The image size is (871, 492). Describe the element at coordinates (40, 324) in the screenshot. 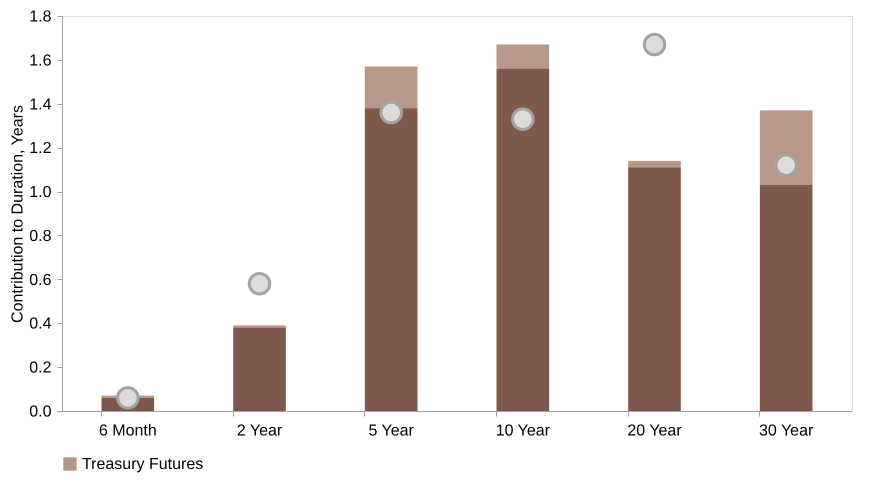

I see `y-tick-label: 0.4` at that location.